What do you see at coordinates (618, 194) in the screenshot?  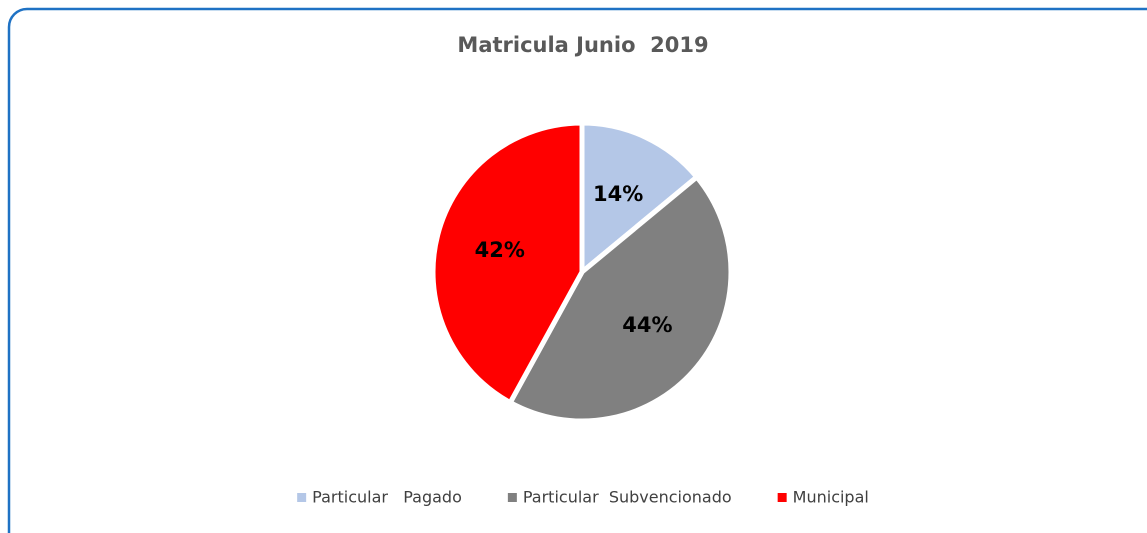 I see `data-label: 14%` at bounding box center [618, 194].